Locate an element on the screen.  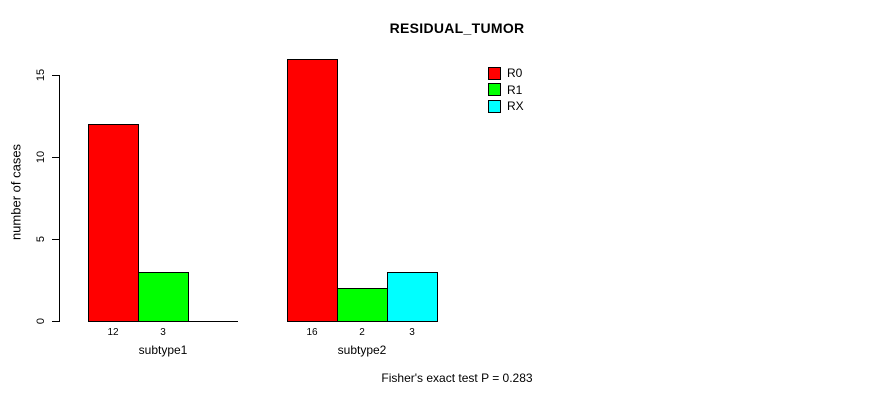
legend-swatch-r0 is located at coordinates (494, 73).